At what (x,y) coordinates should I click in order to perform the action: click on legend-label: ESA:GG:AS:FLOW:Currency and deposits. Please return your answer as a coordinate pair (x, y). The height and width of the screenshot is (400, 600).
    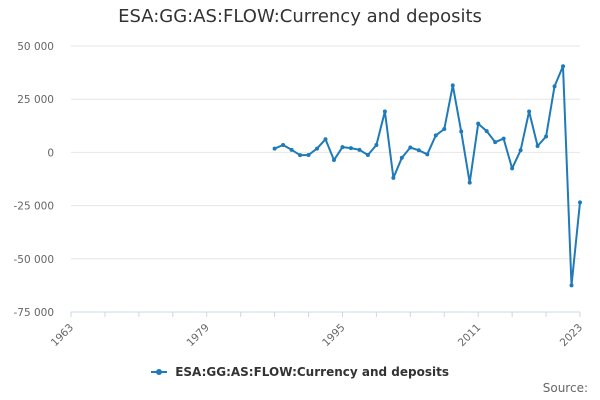
    Looking at the image, I should click on (312, 372).